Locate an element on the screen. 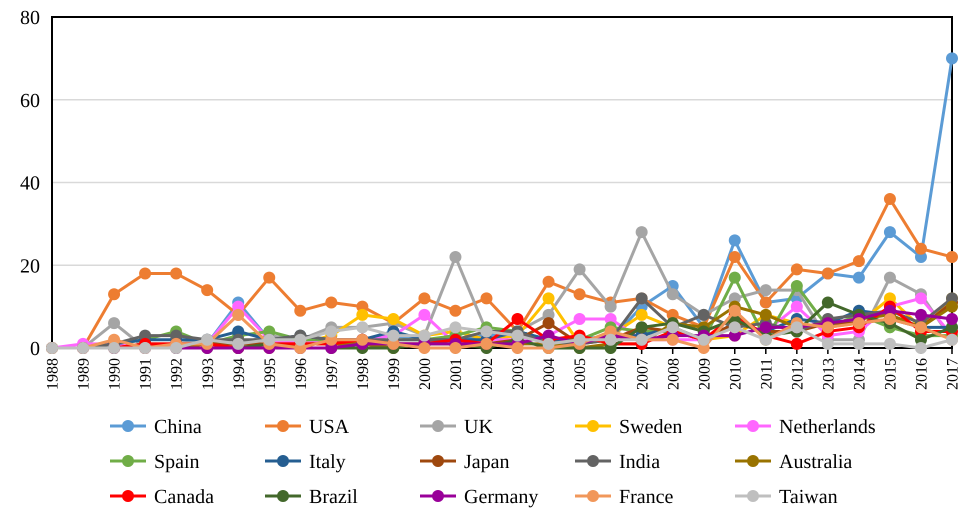  x-tick-label: 2007 is located at coordinates (643, 374).